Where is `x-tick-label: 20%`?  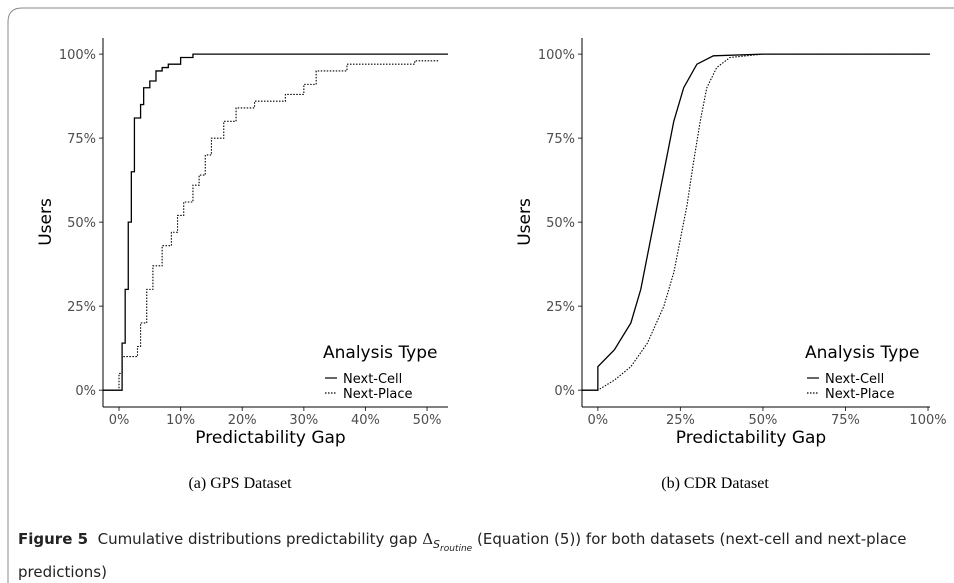
x-tick-label: 20% is located at coordinates (242, 420).